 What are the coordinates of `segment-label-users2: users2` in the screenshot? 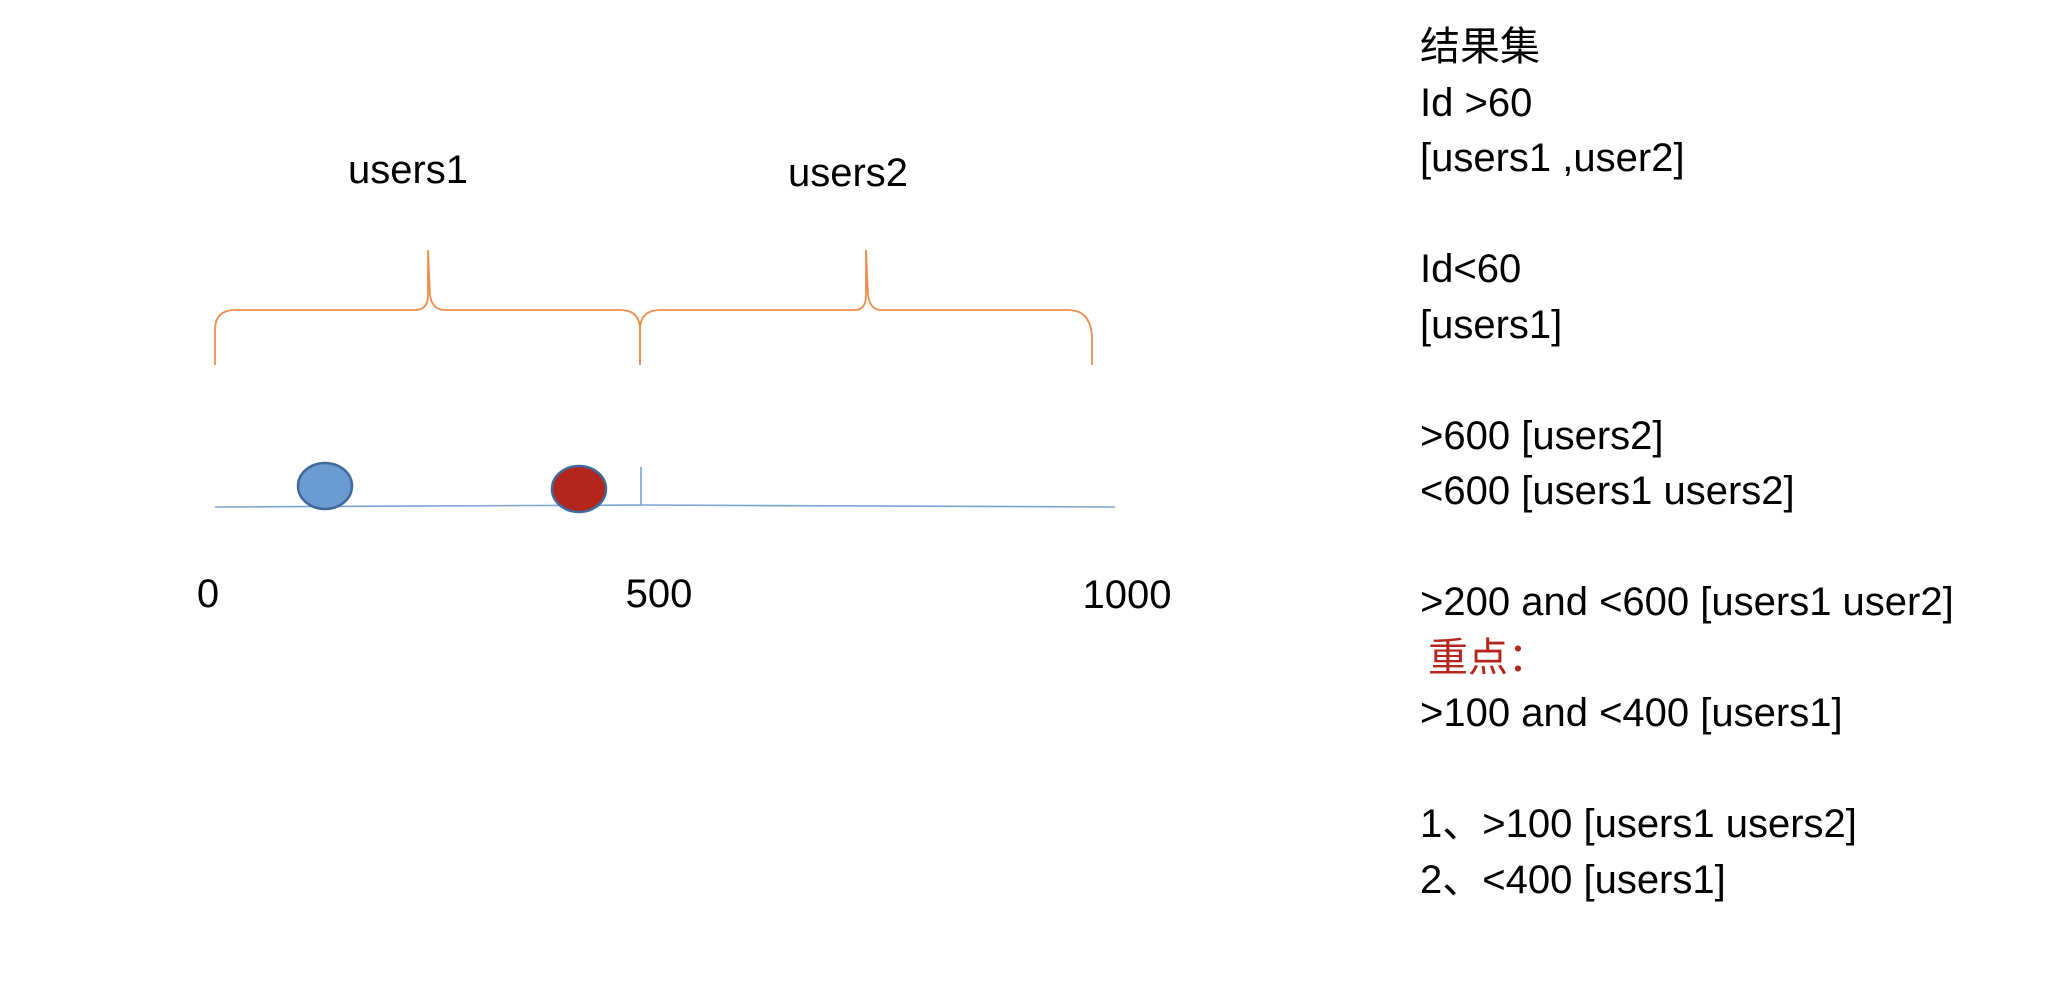 It's located at (848, 173).